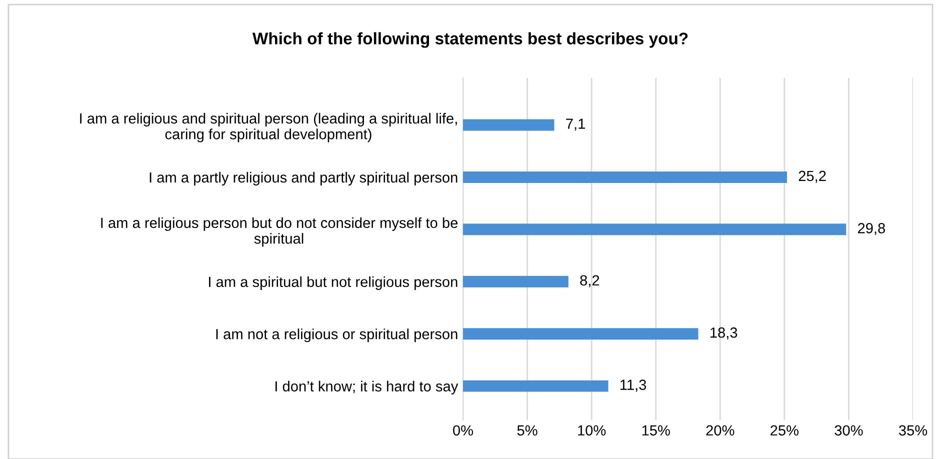  I want to click on x-tick-label: 0%, so click(463, 430).